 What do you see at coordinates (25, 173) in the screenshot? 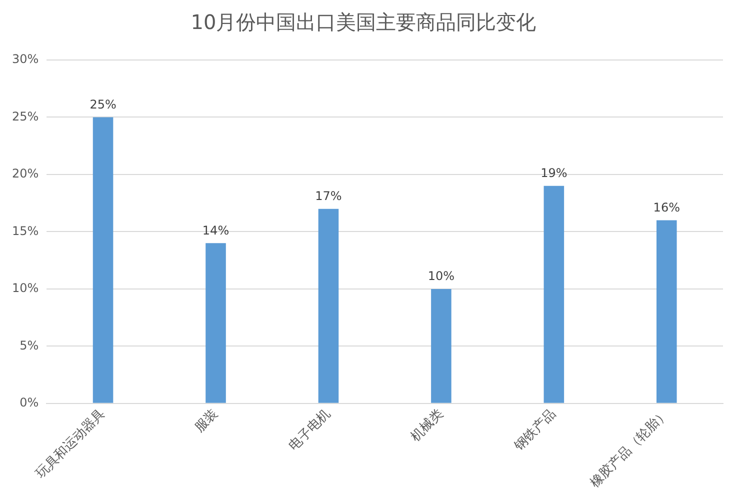
I see `y-tick-label: 20%` at bounding box center [25, 173].